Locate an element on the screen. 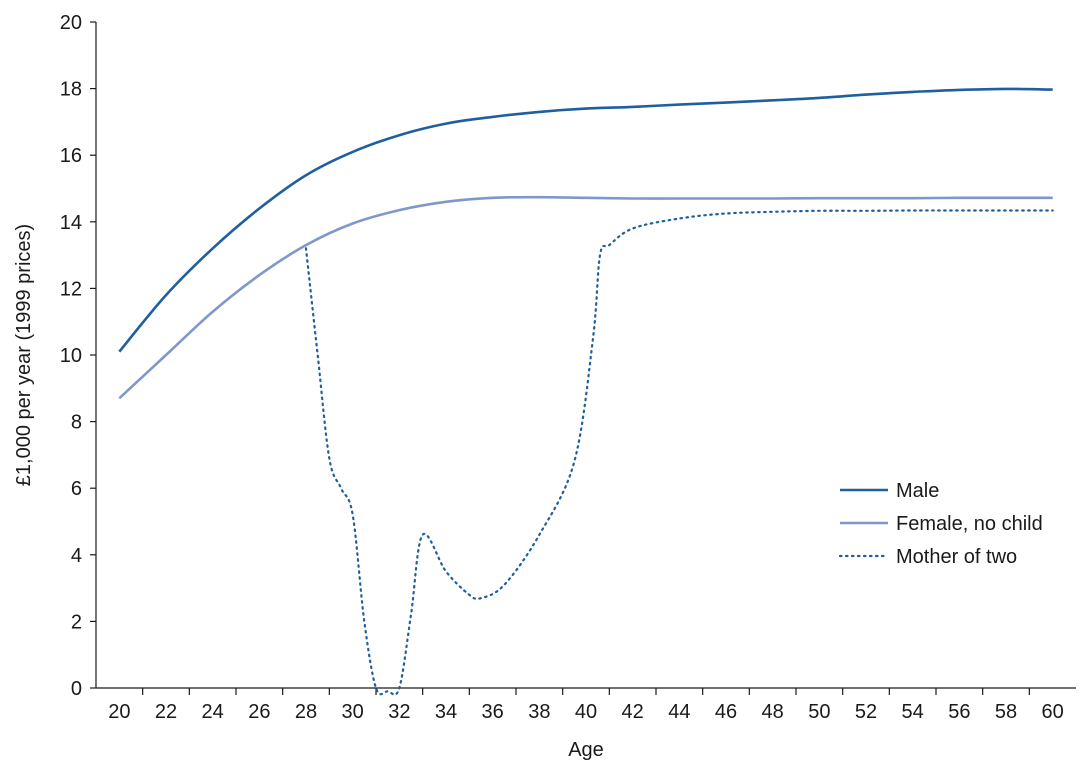 This screenshot has height=765, width=1088. x-tick-label: 60 is located at coordinates (1053, 712).